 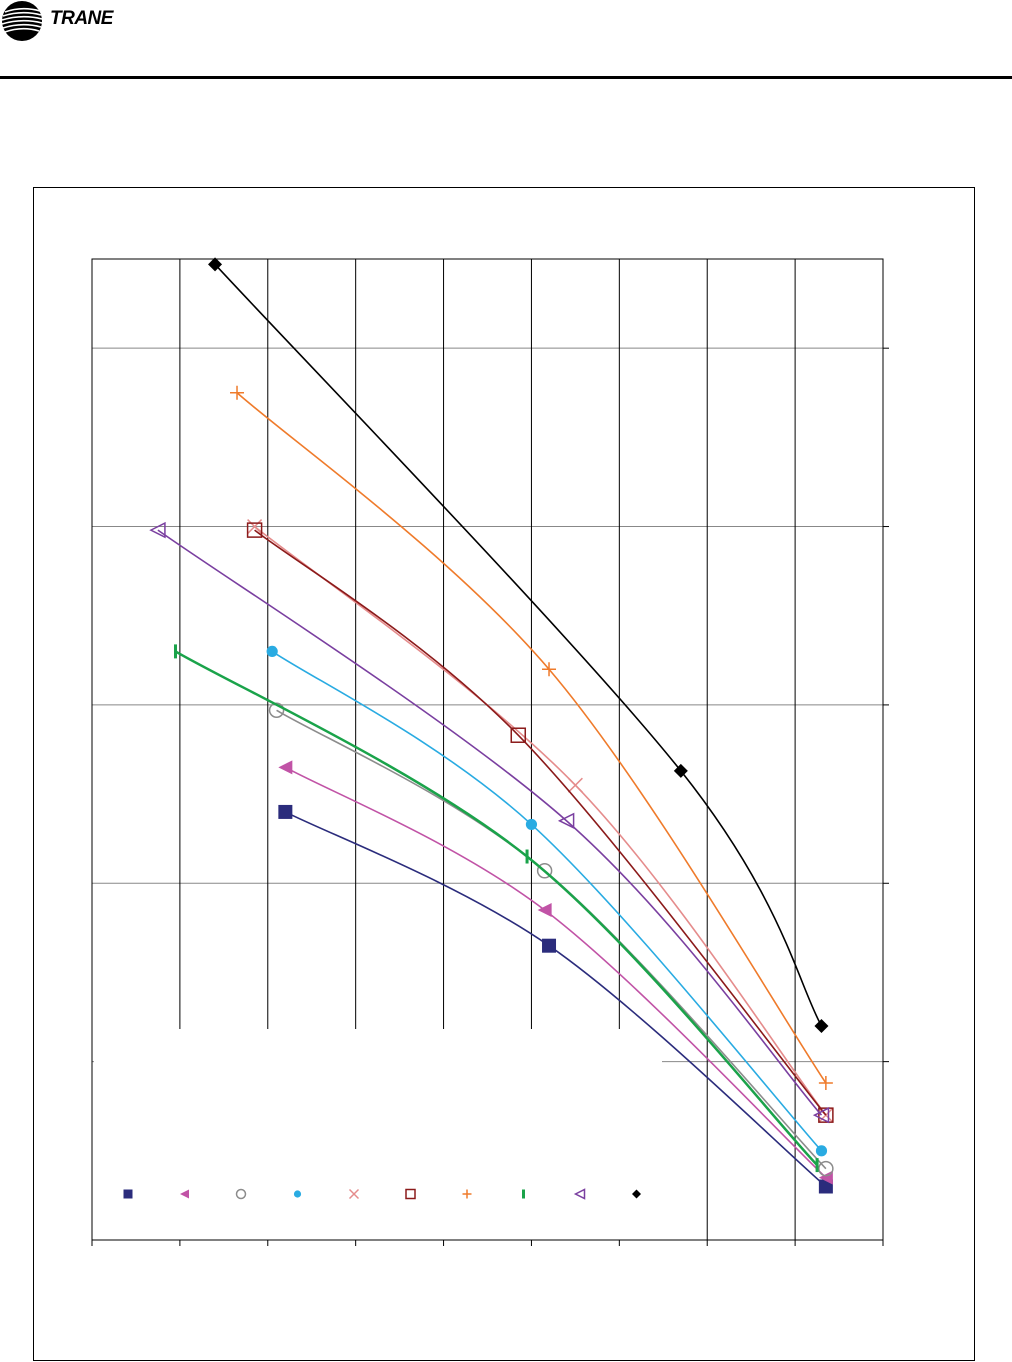 What do you see at coordinates (22, 21) in the screenshot?
I see `trane-logo-icon` at bounding box center [22, 21].